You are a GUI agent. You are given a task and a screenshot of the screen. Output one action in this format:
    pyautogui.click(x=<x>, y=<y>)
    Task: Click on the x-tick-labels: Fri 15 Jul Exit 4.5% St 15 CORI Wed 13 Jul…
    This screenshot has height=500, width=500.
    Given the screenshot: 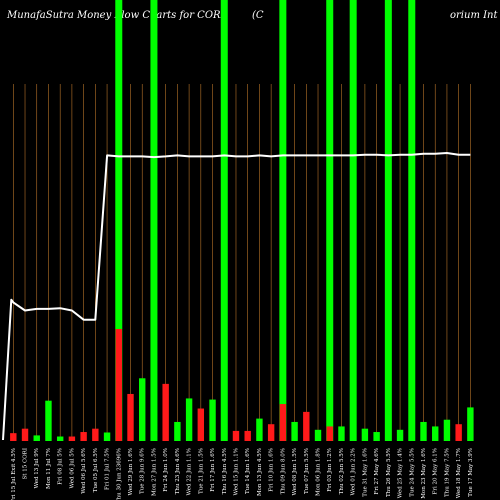 What is the action you would take?
    pyautogui.click(x=242, y=474)
    